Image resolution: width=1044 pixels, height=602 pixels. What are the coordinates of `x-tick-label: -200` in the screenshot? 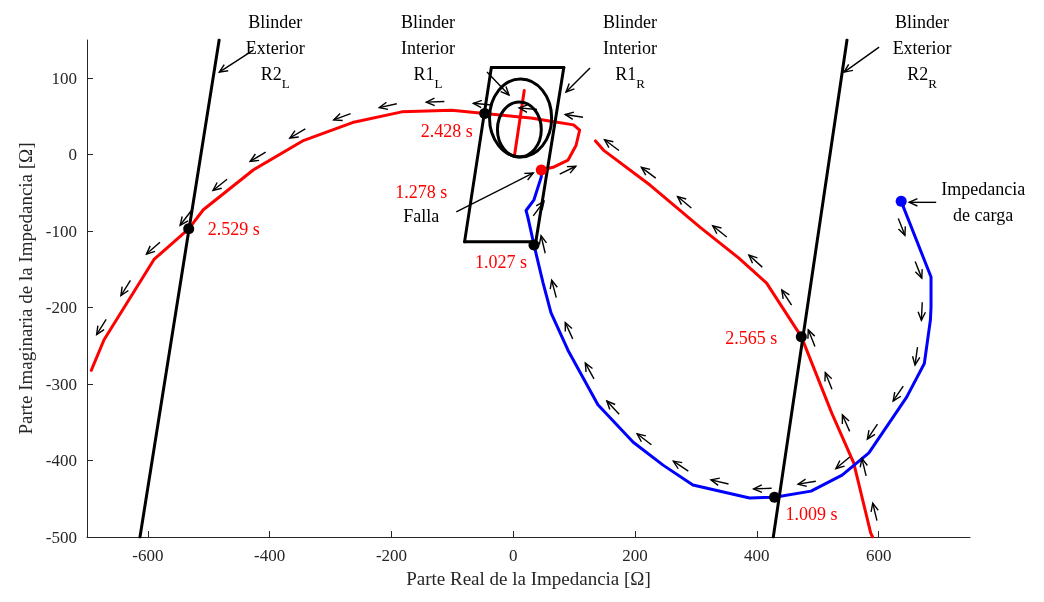 It's located at (391, 555).